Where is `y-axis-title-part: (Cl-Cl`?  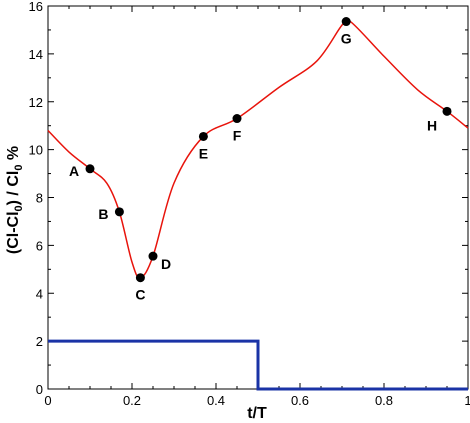
y-axis-title-part: (Cl-Cl is located at coordinates (13, 232).